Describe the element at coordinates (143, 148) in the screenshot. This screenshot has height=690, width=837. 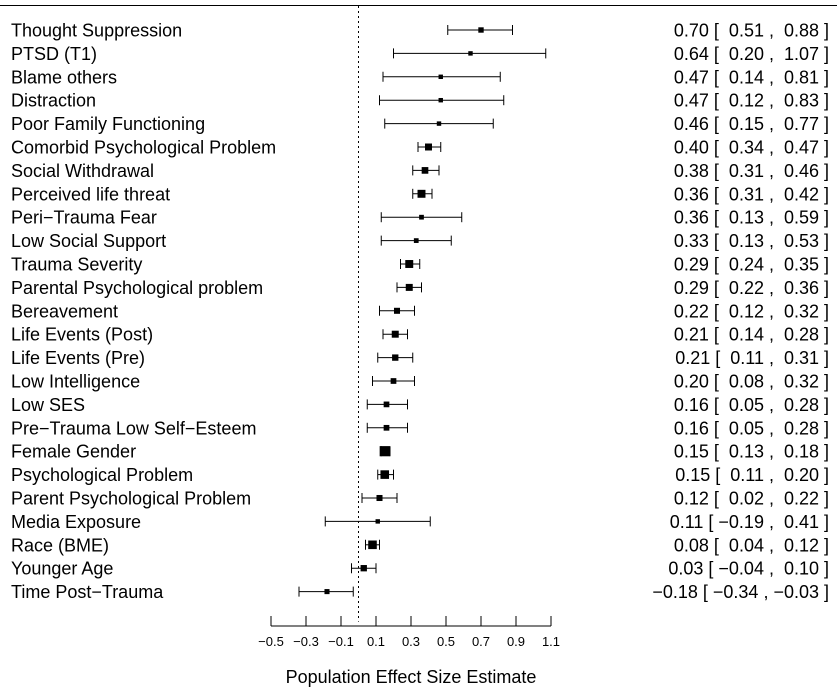
I see `row-label: Comorbid Psychological Problem` at that location.